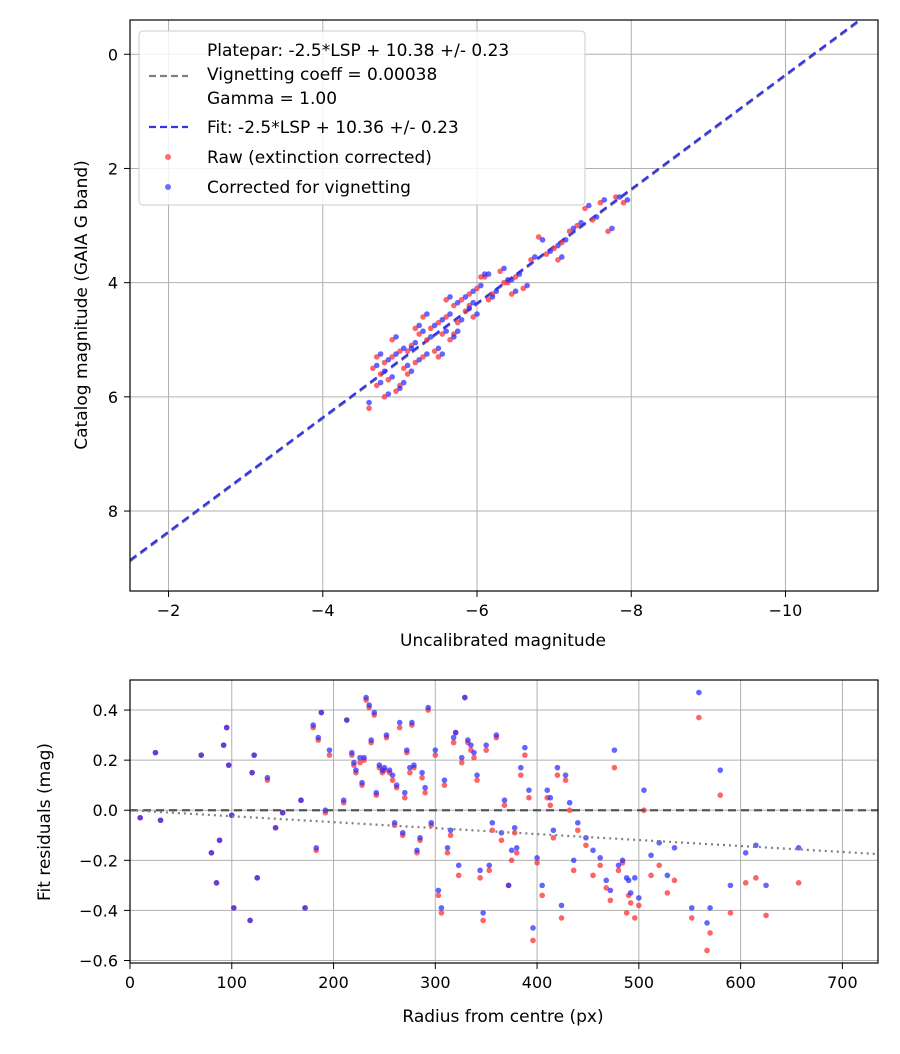  I want to click on x-tick-label: 200, so click(333, 982).